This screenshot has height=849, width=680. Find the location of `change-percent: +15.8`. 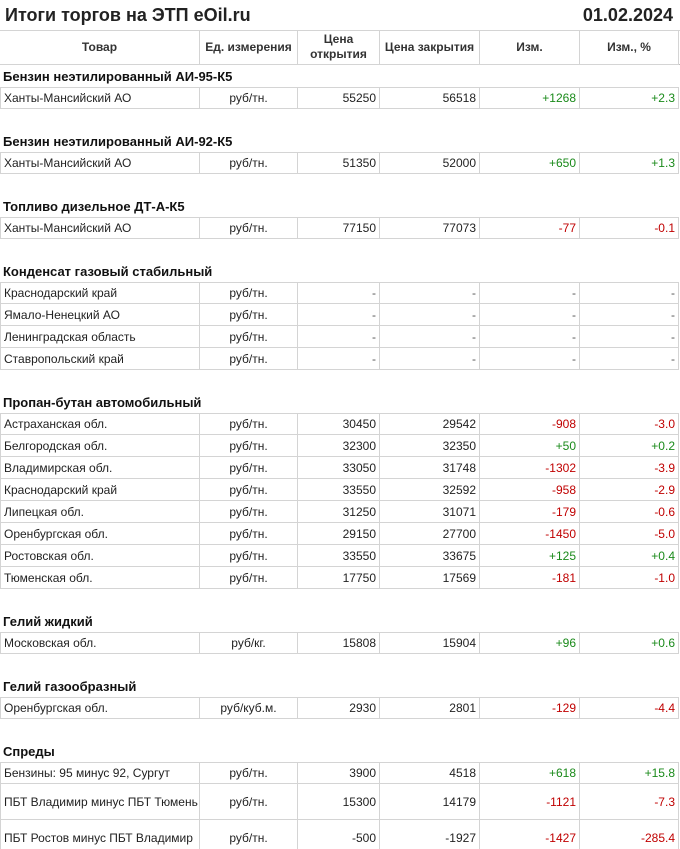

change-percent: +15.8 is located at coordinates (629, 773).